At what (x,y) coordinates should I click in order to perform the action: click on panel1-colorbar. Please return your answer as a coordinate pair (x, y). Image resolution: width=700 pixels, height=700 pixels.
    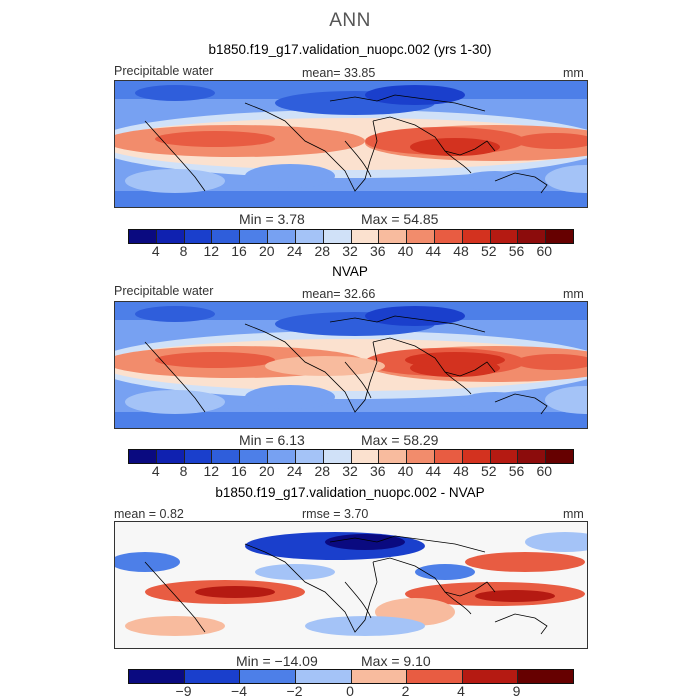
    Looking at the image, I should click on (351, 236).